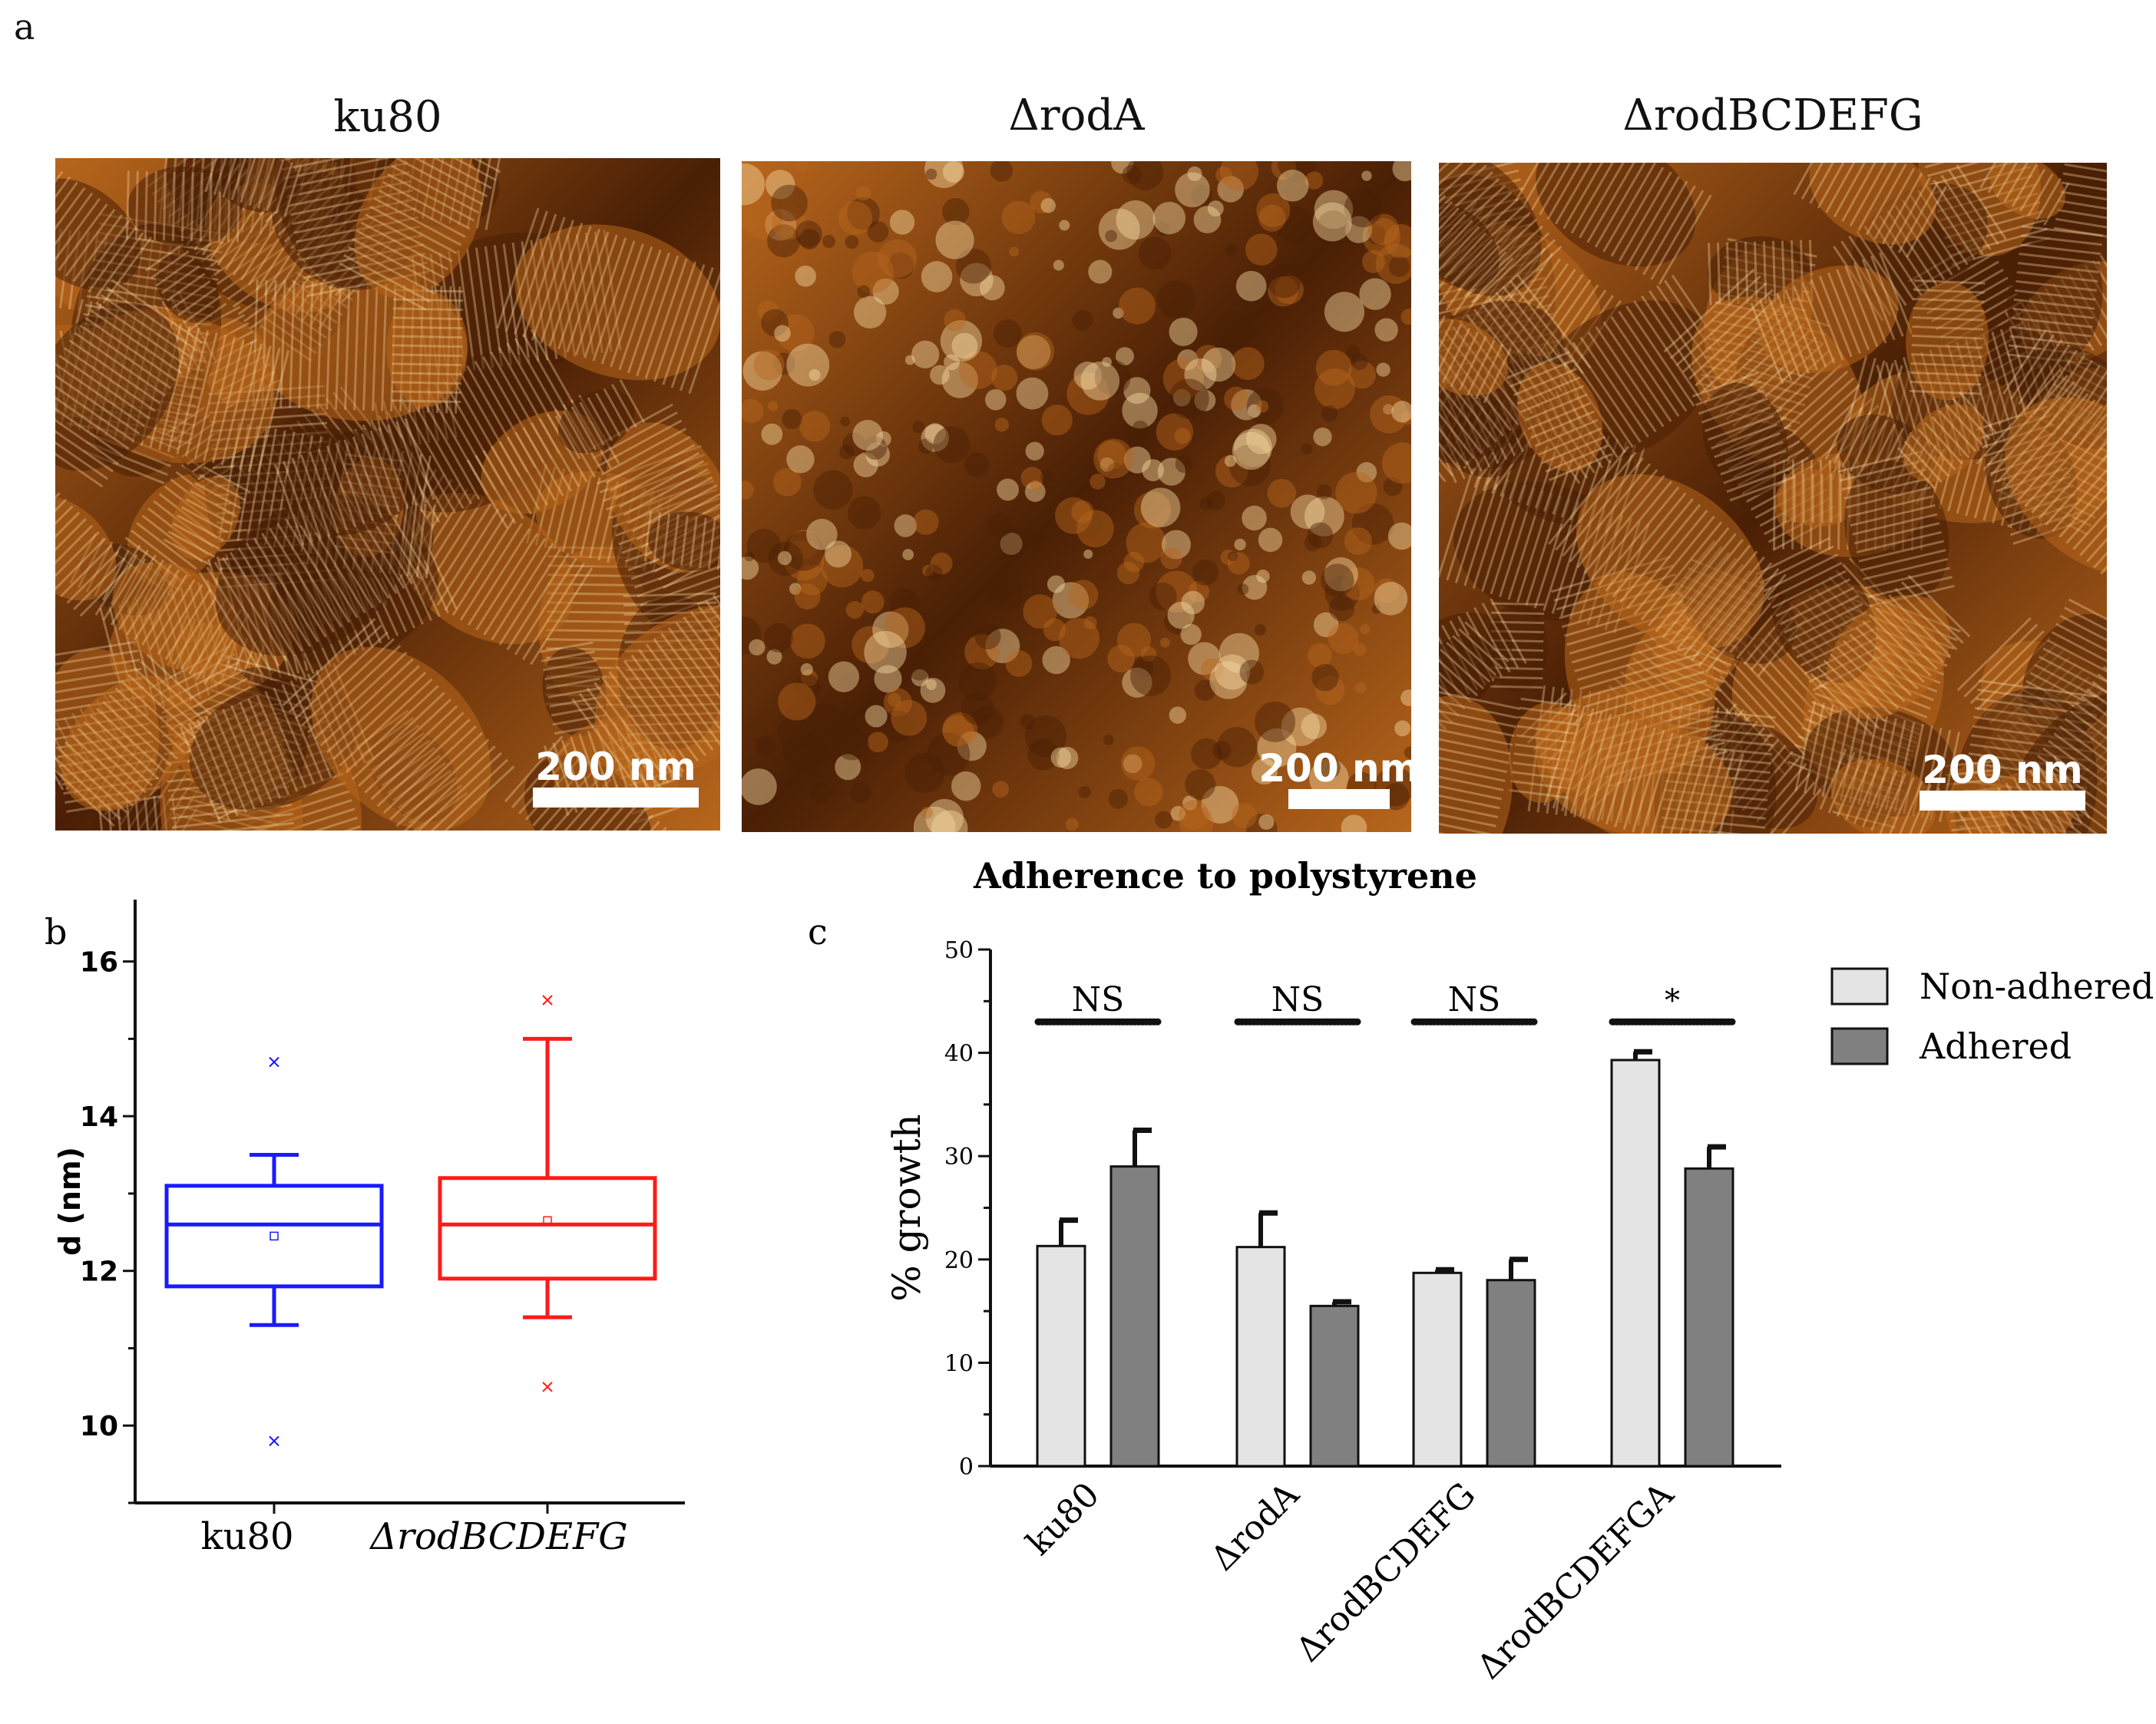 The width and height of the screenshot is (2156, 1724). Describe the element at coordinates (1063, 1519) in the screenshot. I see `bar-x-tick-label: ku80` at that location.